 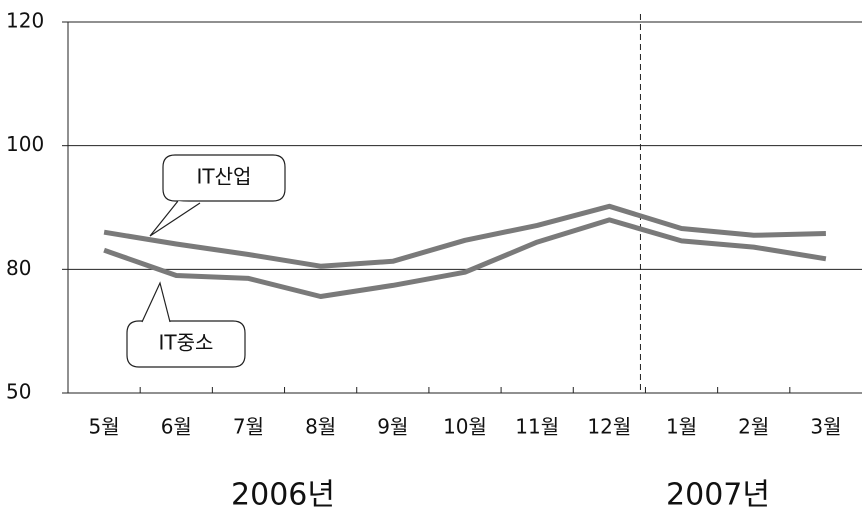 I want to click on x-tick-label: 8월, so click(x=320, y=427).